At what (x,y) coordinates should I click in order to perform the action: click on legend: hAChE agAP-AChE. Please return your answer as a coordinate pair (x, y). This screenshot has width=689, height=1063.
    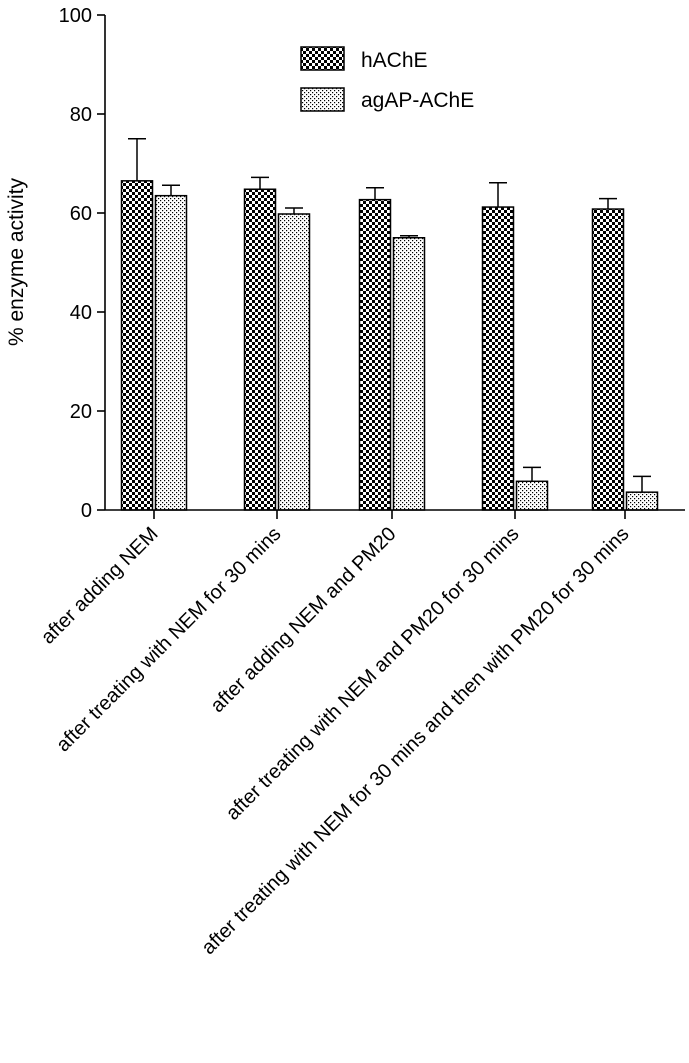
    Looking at the image, I should click on (387, 79).